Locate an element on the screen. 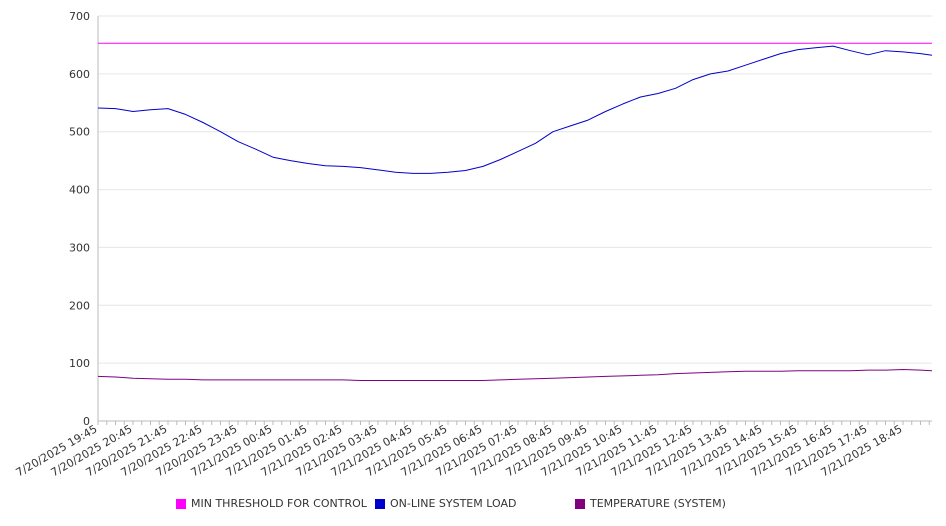  y-tick-labels: 0 100 200 300 400 500 600 700 is located at coordinates (79, 219).